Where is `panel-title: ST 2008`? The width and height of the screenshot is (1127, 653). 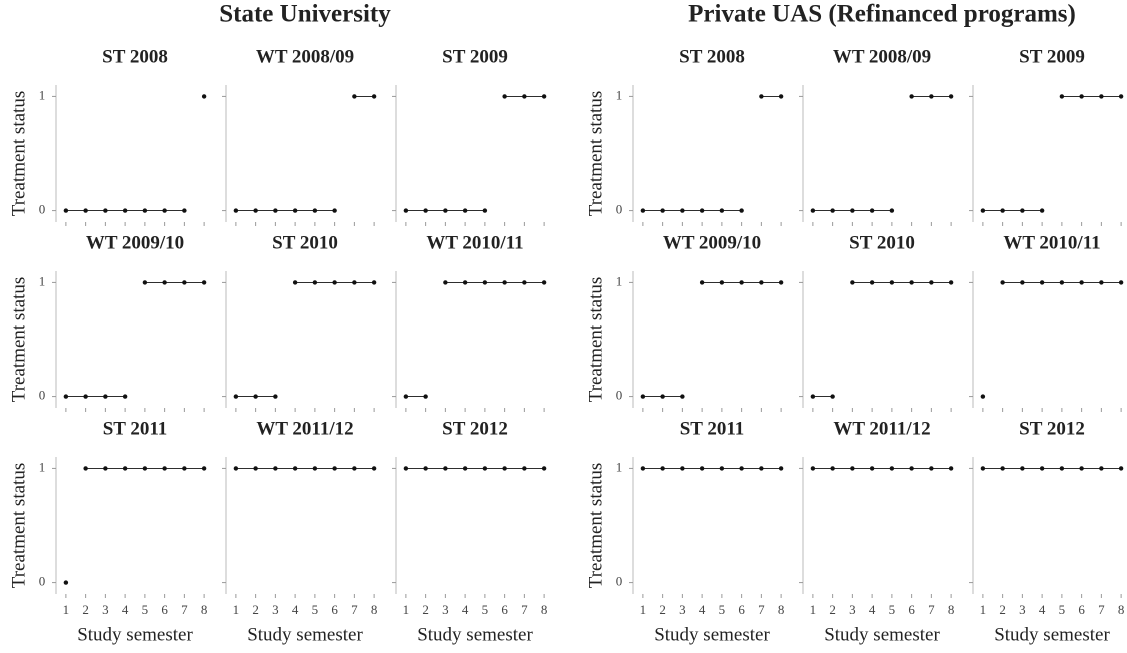 panel-title: ST 2008 is located at coordinates (135, 56).